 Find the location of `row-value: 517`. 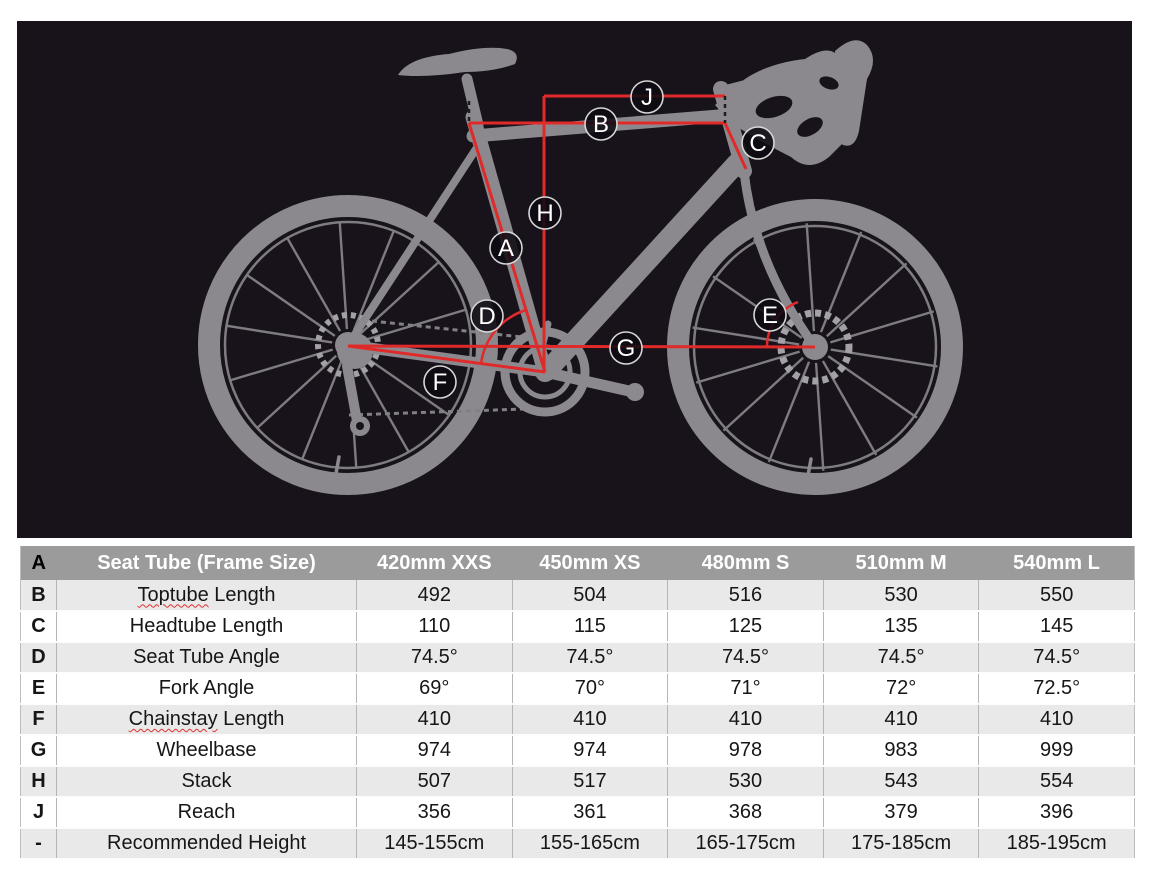

row-value: 517 is located at coordinates (589, 782).